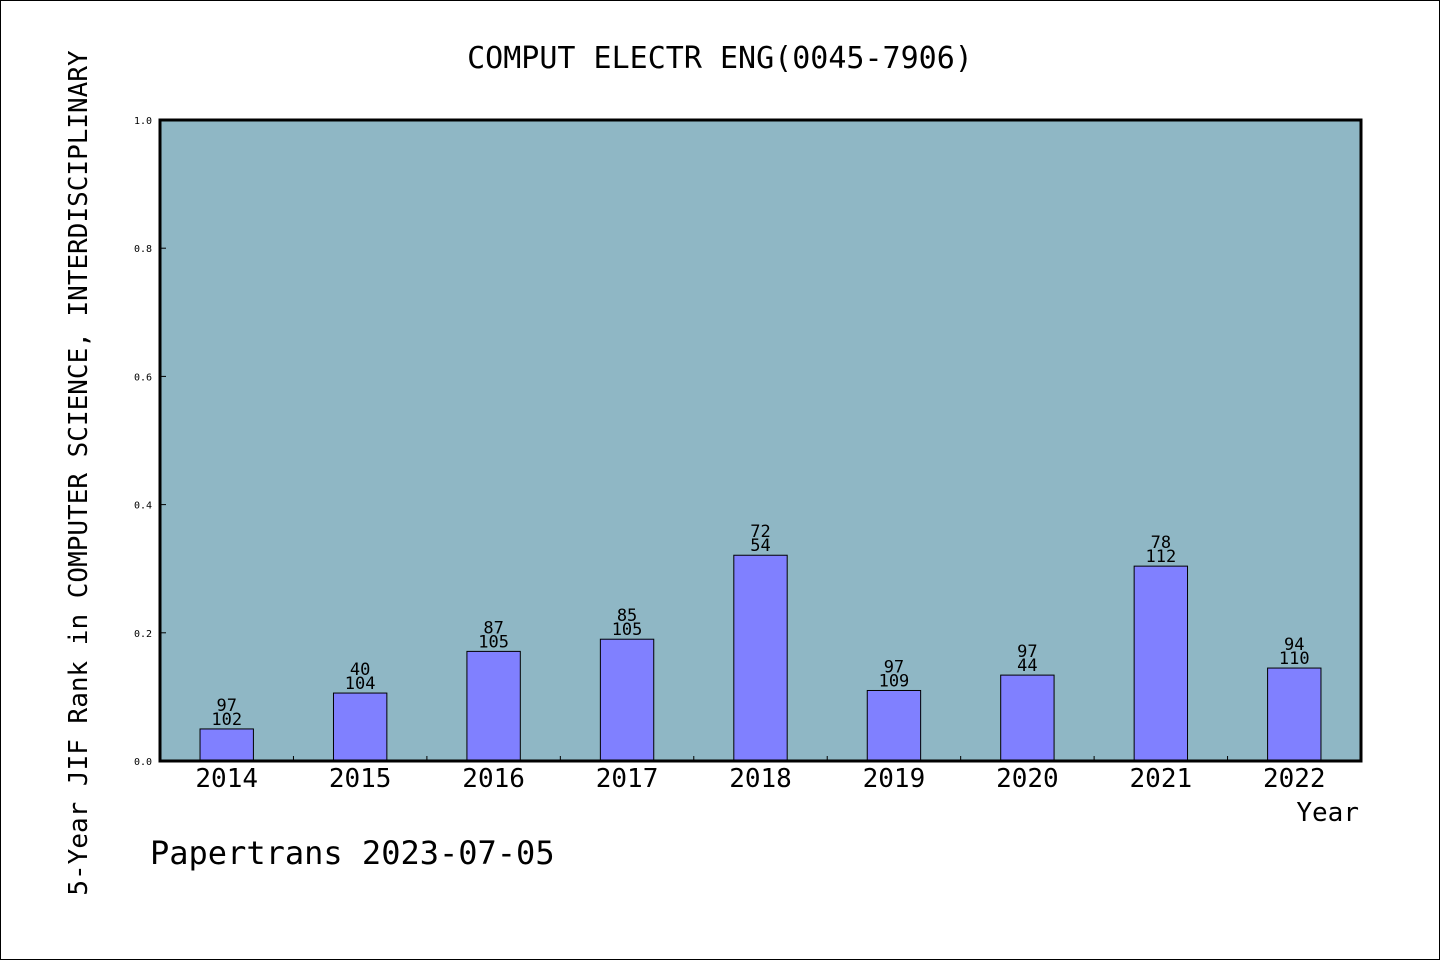  Describe the element at coordinates (627, 779) in the screenshot. I see `x-tick-label-2017: 2017` at that location.